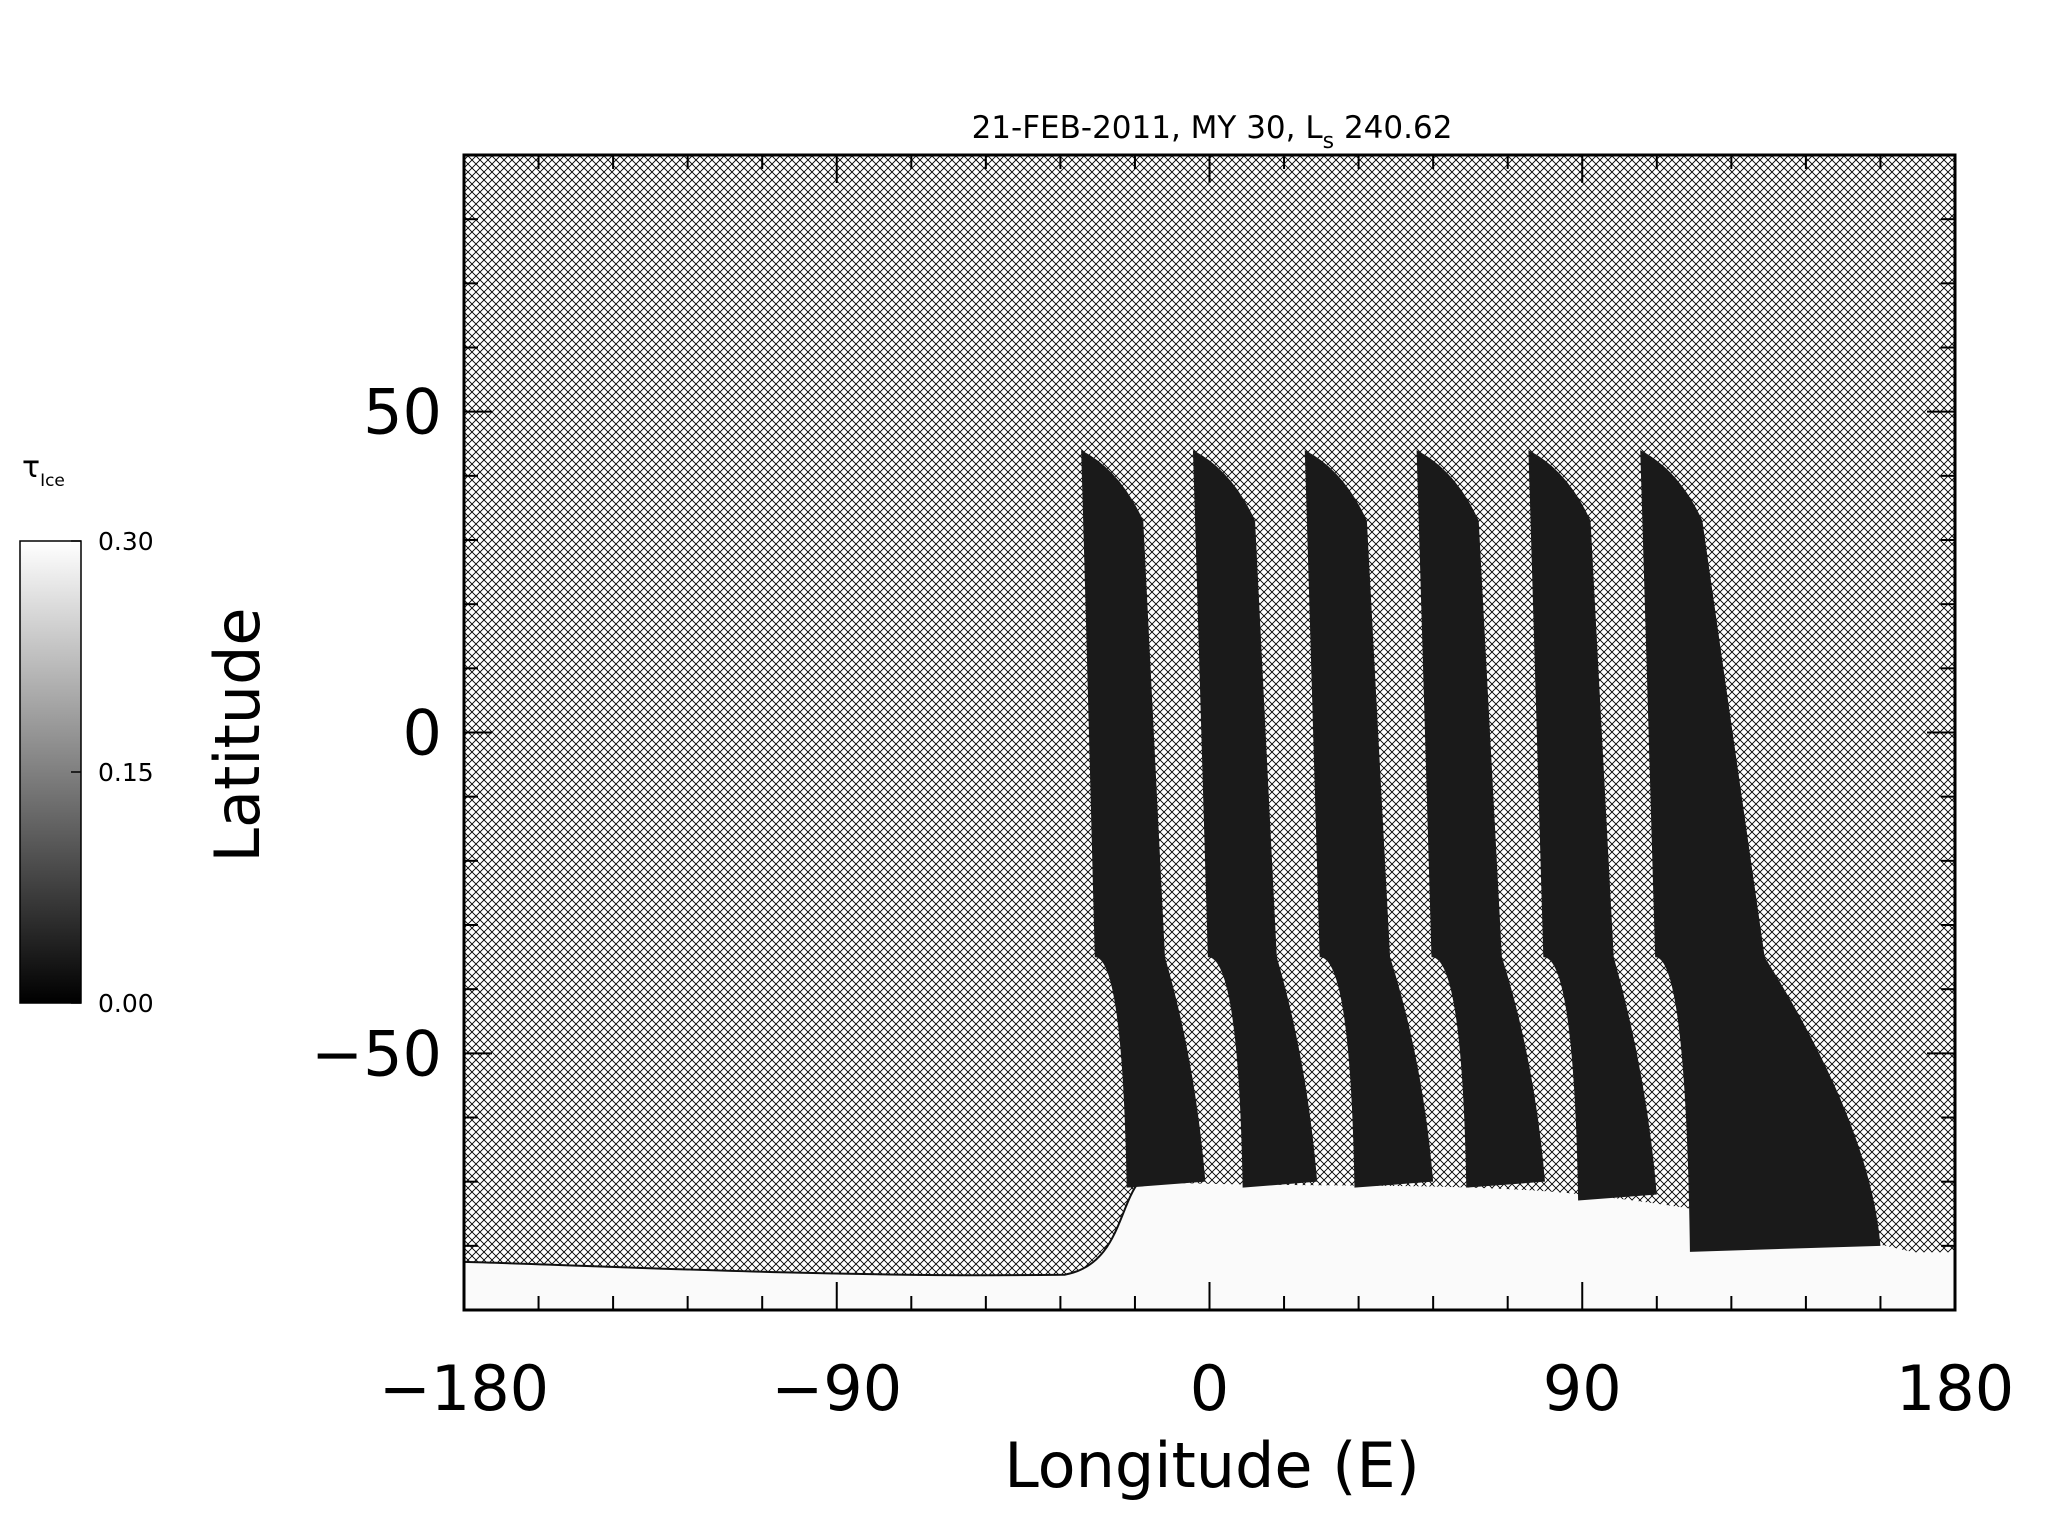 The height and width of the screenshot is (1536, 2048). Describe the element at coordinates (464, 1388) in the screenshot. I see `x-tick-label: −180` at that location.